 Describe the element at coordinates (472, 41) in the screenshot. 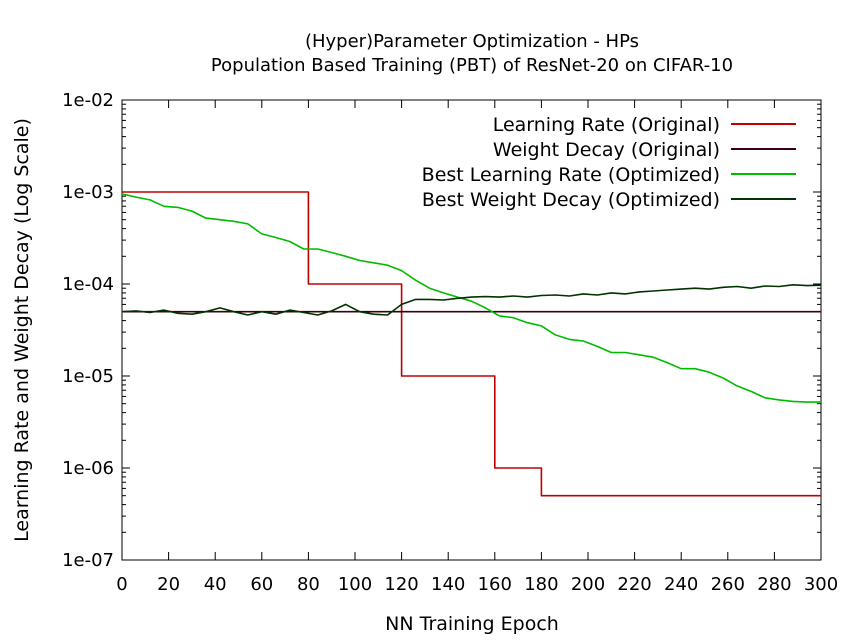

I see `chart-title-line-1: (Hyper)Parameter Optimization - HPs` at that location.